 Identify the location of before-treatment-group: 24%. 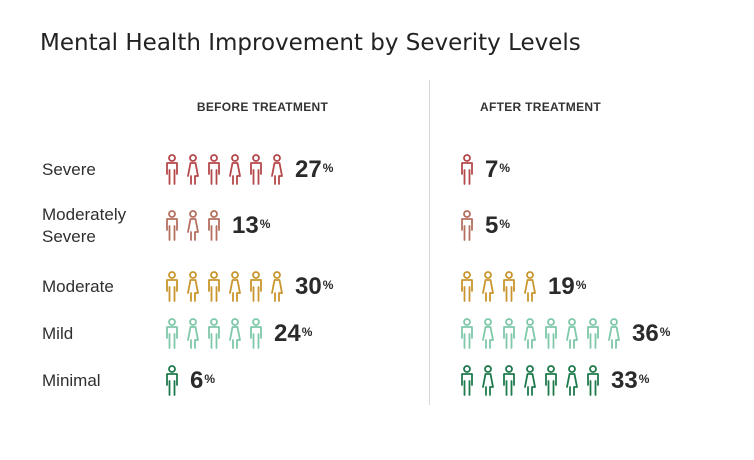
(237, 334).